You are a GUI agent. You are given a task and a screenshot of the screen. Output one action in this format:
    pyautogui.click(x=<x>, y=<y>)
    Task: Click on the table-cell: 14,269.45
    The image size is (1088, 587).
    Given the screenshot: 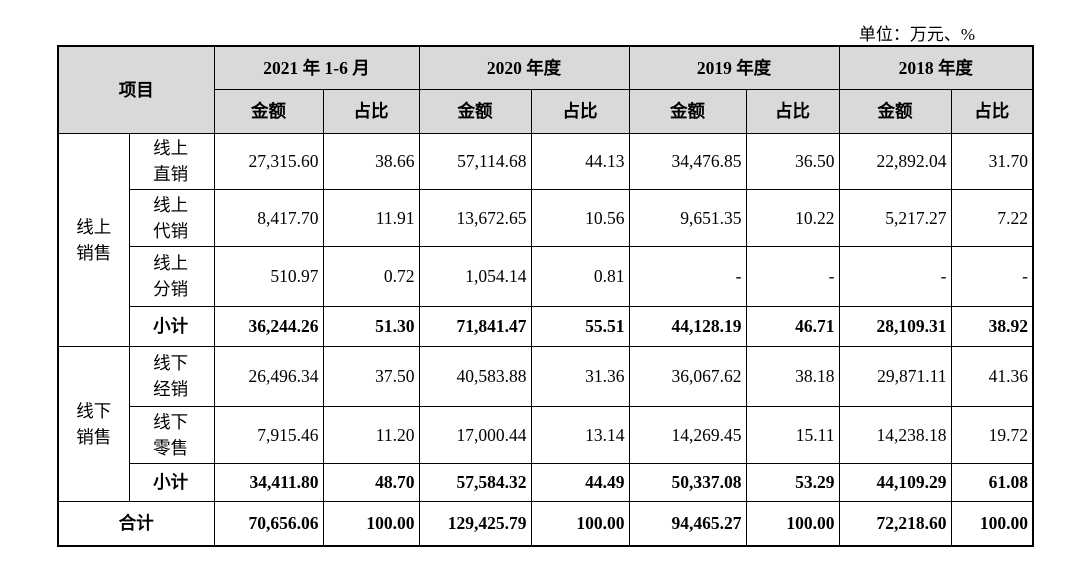 What is the action you would take?
    pyautogui.click(x=687, y=434)
    